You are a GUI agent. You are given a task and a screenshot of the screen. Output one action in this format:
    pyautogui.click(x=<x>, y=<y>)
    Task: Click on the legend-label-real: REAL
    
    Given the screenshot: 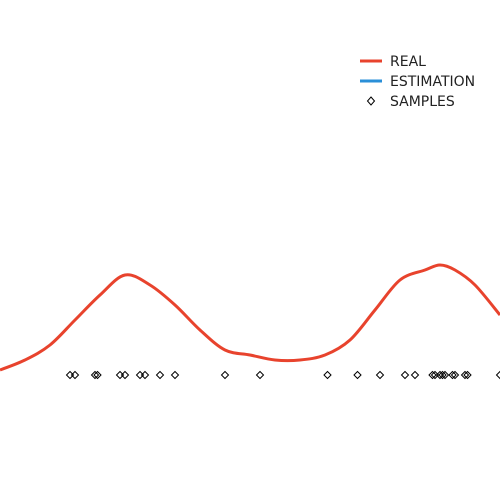 What is the action you would take?
    pyautogui.click(x=408, y=62)
    